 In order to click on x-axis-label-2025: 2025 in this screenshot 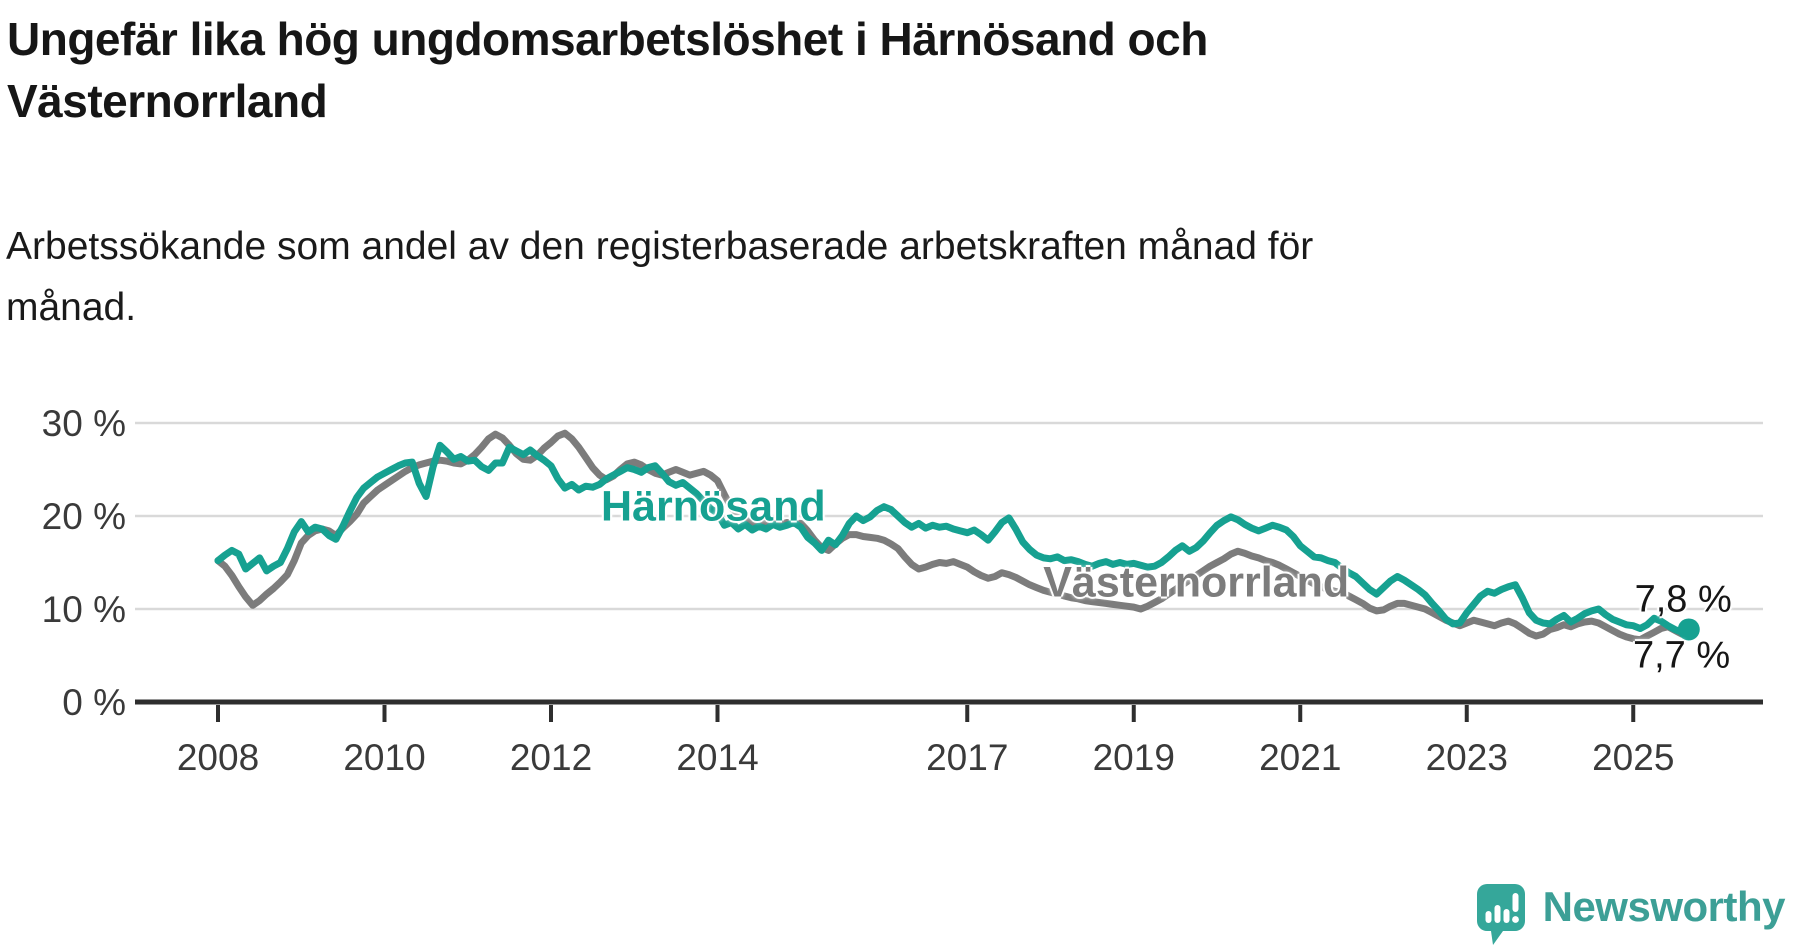, I will do `click(1633, 757)`.